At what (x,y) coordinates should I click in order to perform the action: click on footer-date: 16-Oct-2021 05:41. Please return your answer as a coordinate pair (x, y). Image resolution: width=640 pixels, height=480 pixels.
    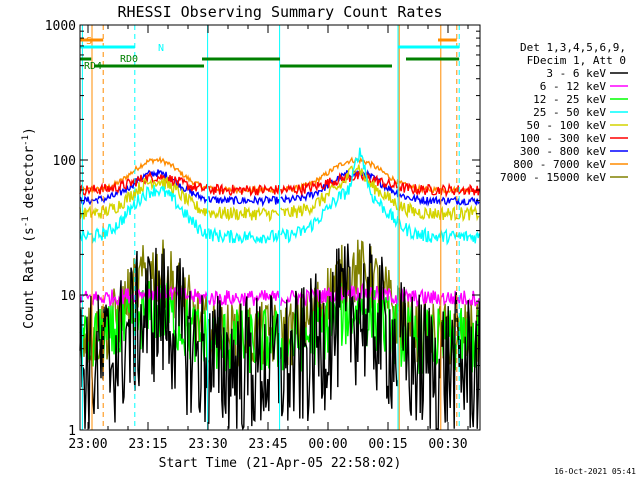
    Looking at the image, I should click on (595, 471).